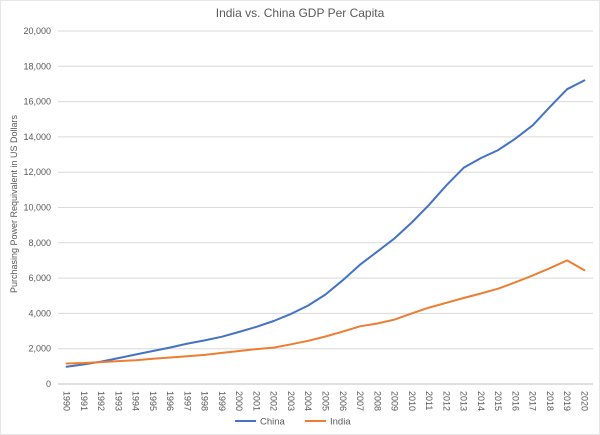 Image resolution: width=600 pixels, height=435 pixels. Describe the element at coordinates (67, 401) in the screenshot. I see `x-tick-label: 1990` at that location.